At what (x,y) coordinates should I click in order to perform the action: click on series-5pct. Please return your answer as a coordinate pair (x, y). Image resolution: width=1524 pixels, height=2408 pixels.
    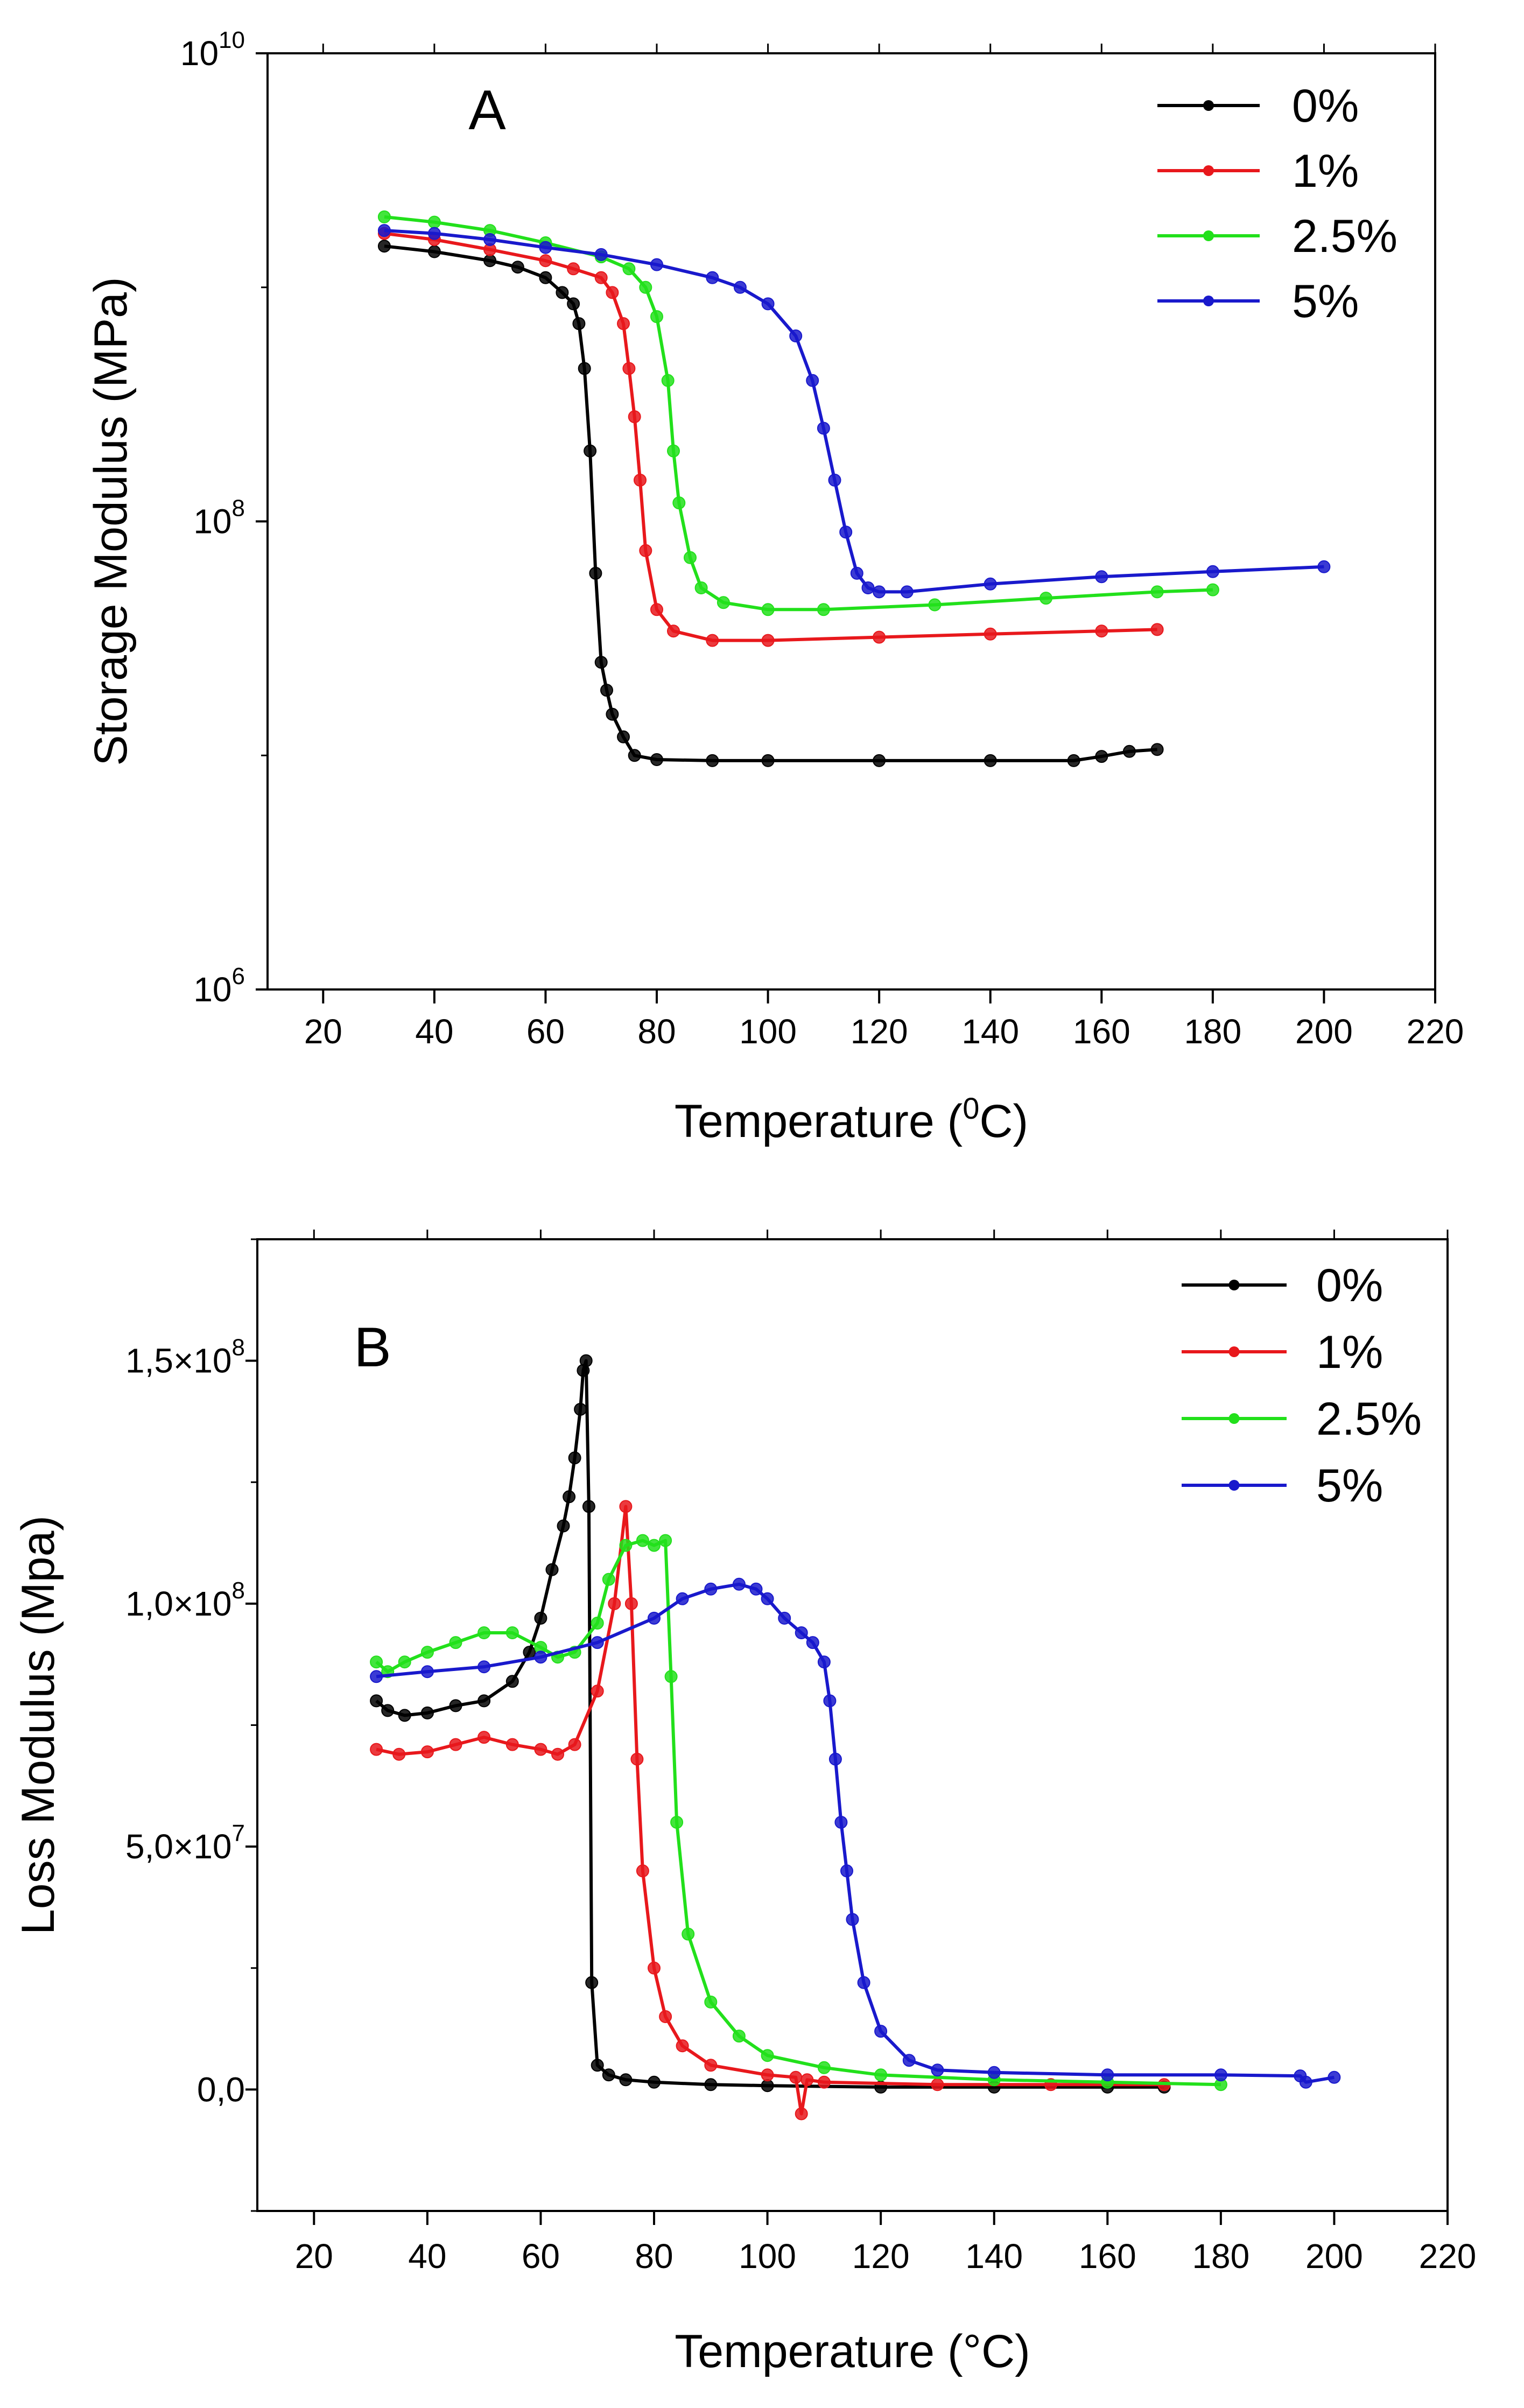
    Looking at the image, I should click on (855, 1833).